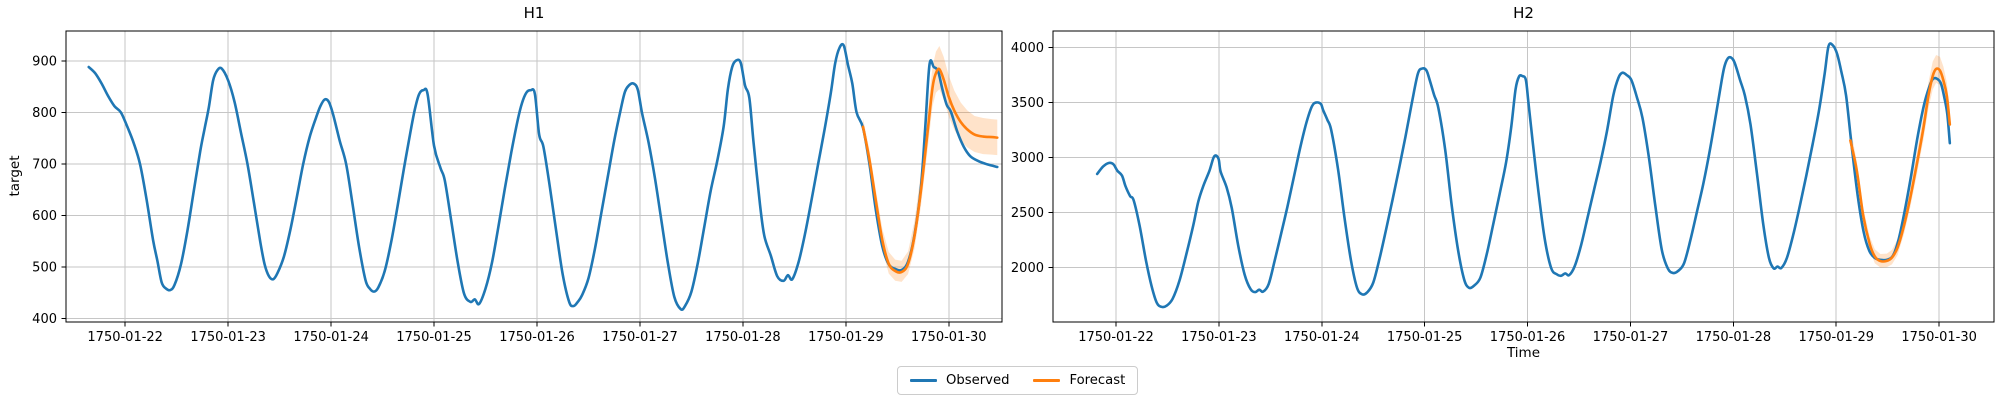 The height and width of the screenshot is (403, 2002). Describe the element at coordinates (1116, 337) in the screenshot. I see `p1-xtick-label: 1750-01-22` at that location.